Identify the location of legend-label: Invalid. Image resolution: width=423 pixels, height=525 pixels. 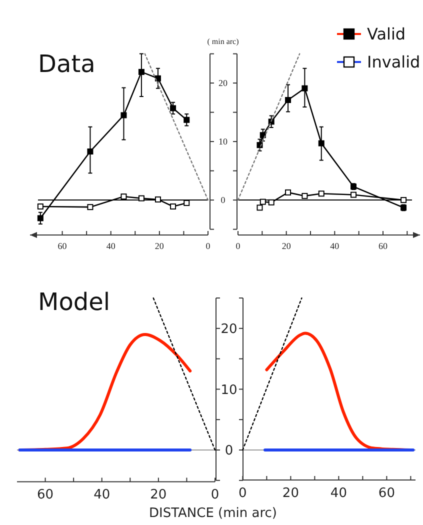
(393, 62).